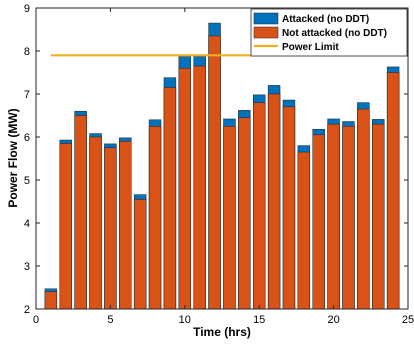 The height and width of the screenshot is (347, 414). I want to click on y-tick-label: 3, so click(27, 267).